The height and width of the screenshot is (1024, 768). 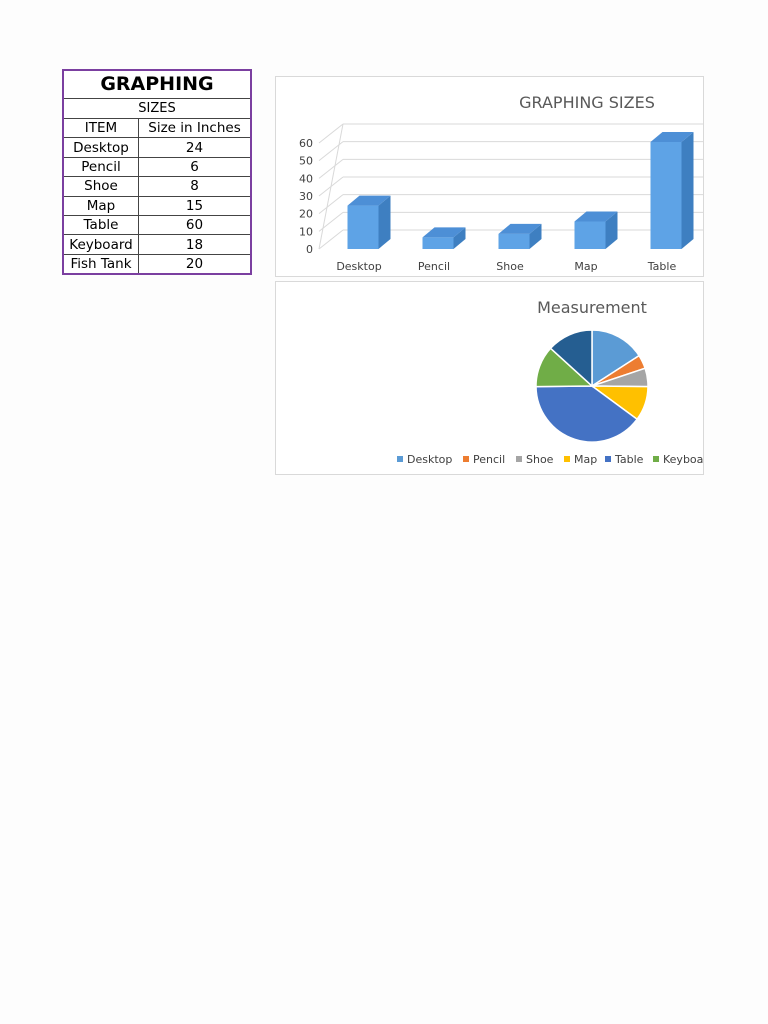 What do you see at coordinates (306, 214) in the screenshot?
I see `y-tick-label: 20` at bounding box center [306, 214].